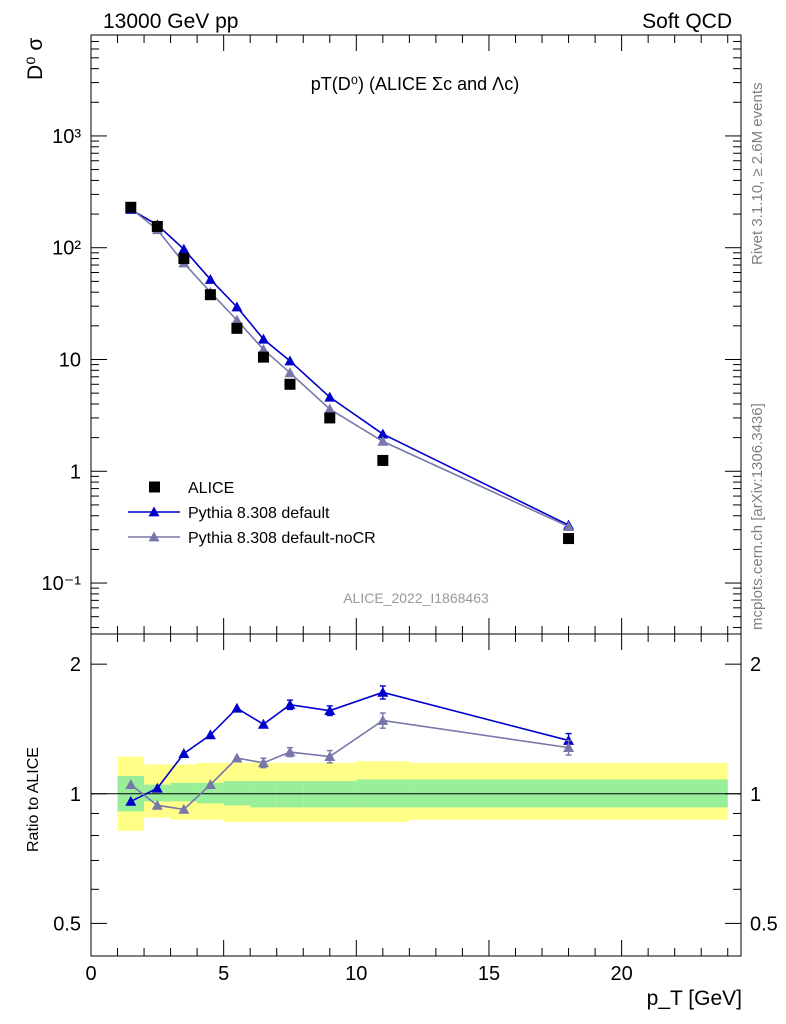 This screenshot has height=1024, width=786. Describe the element at coordinates (75, 795) in the screenshot. I see `ratio-ytick-label-left: 1` at that location.